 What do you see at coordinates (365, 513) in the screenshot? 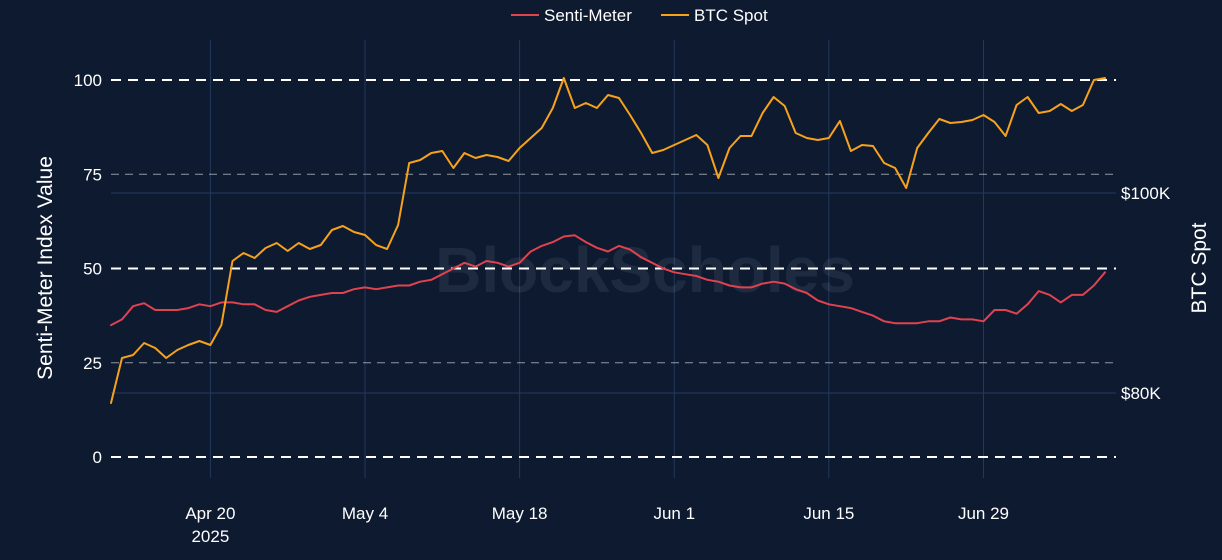
I see `x-tick-label: May 4` at bounding box center [365, 513].